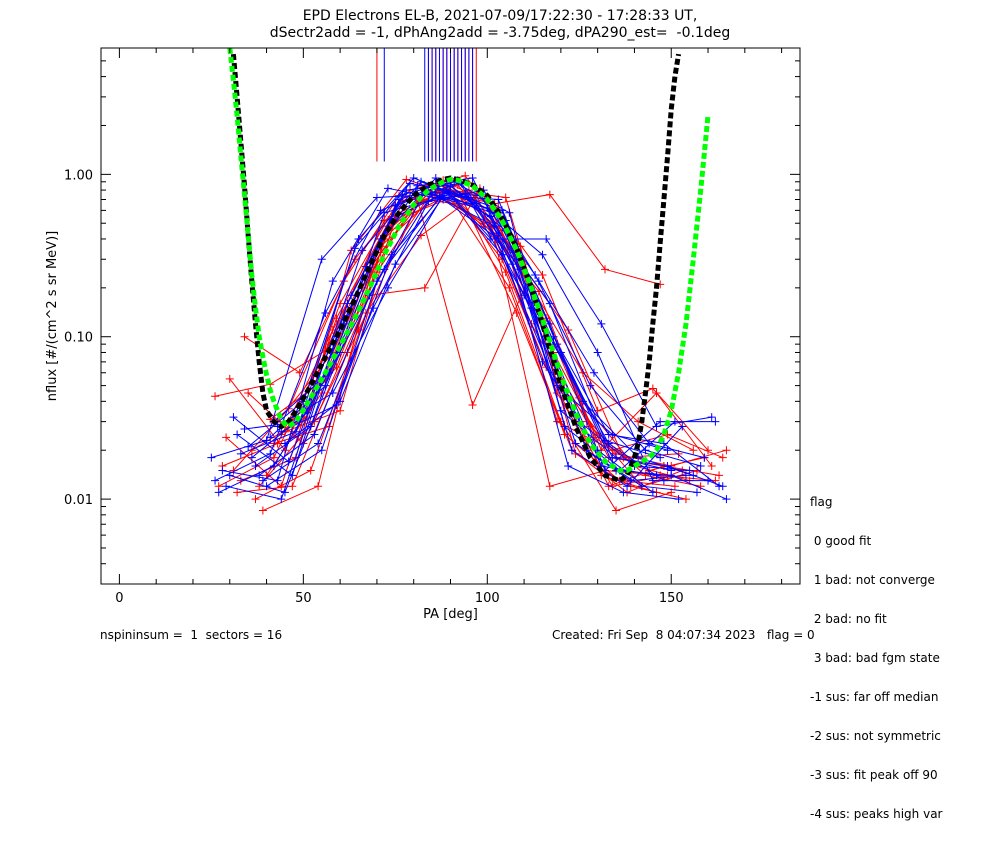 This screenshot has width=1000, height=847. I want to click on flag-legend-item: 0 good fit, so click(841, 541).